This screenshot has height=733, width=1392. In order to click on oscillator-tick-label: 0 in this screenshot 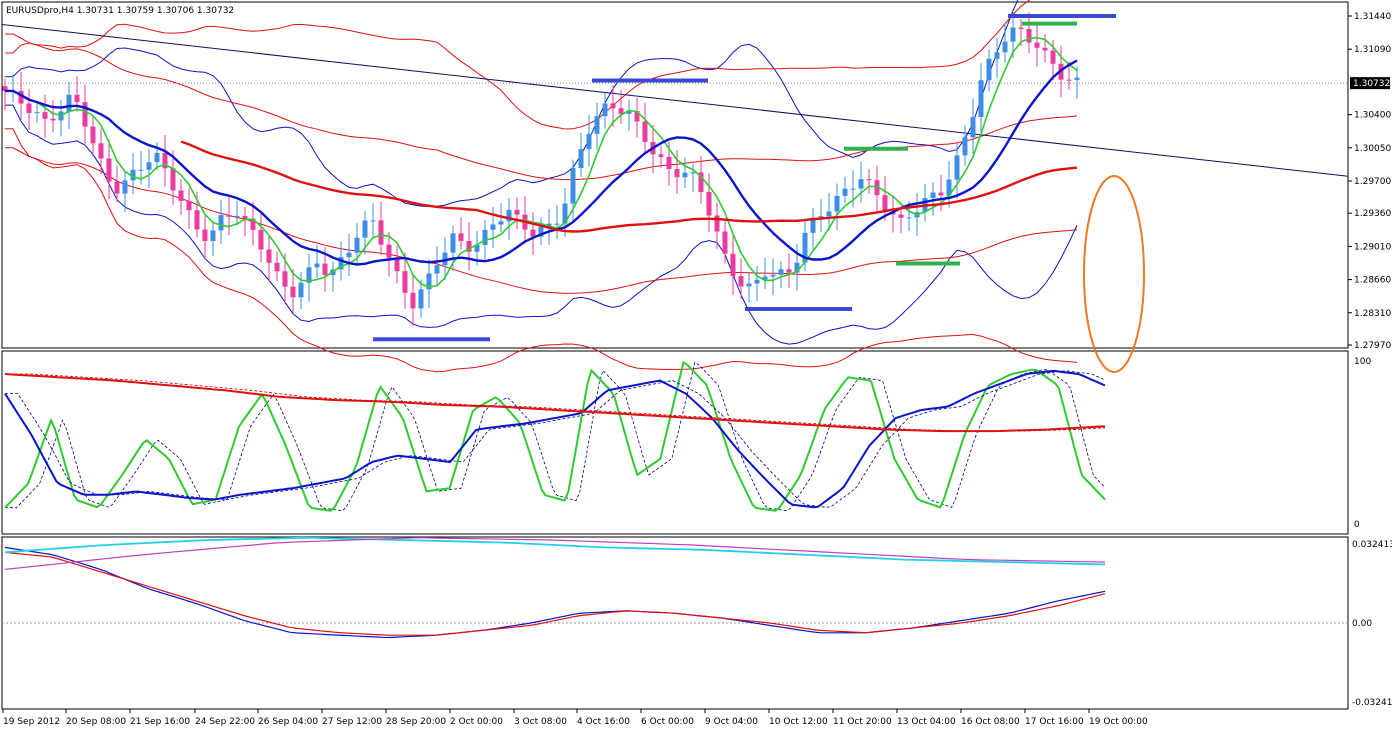, I will do `click(1357, 525)`.